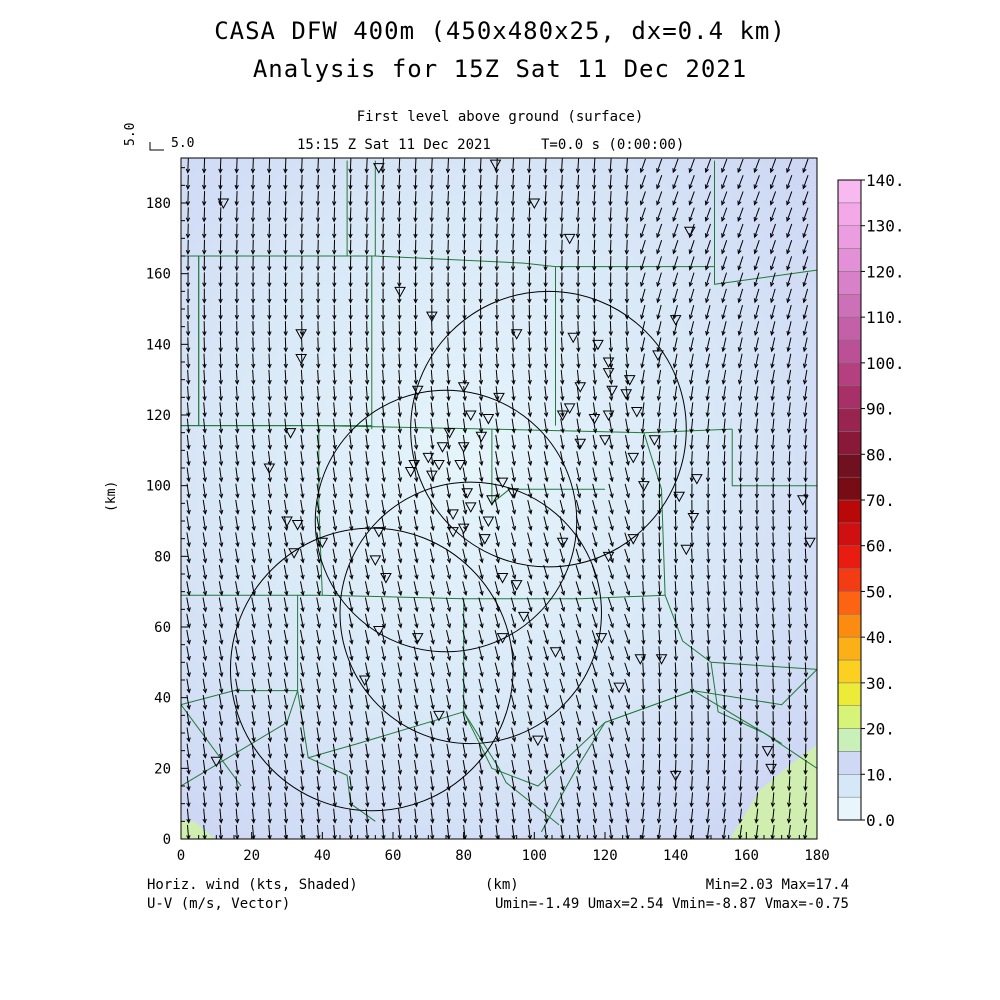  What do you see at coordinates (548, 429) in the screenshot?
I see `radar-range-ring` at bounding box center [548, 429].